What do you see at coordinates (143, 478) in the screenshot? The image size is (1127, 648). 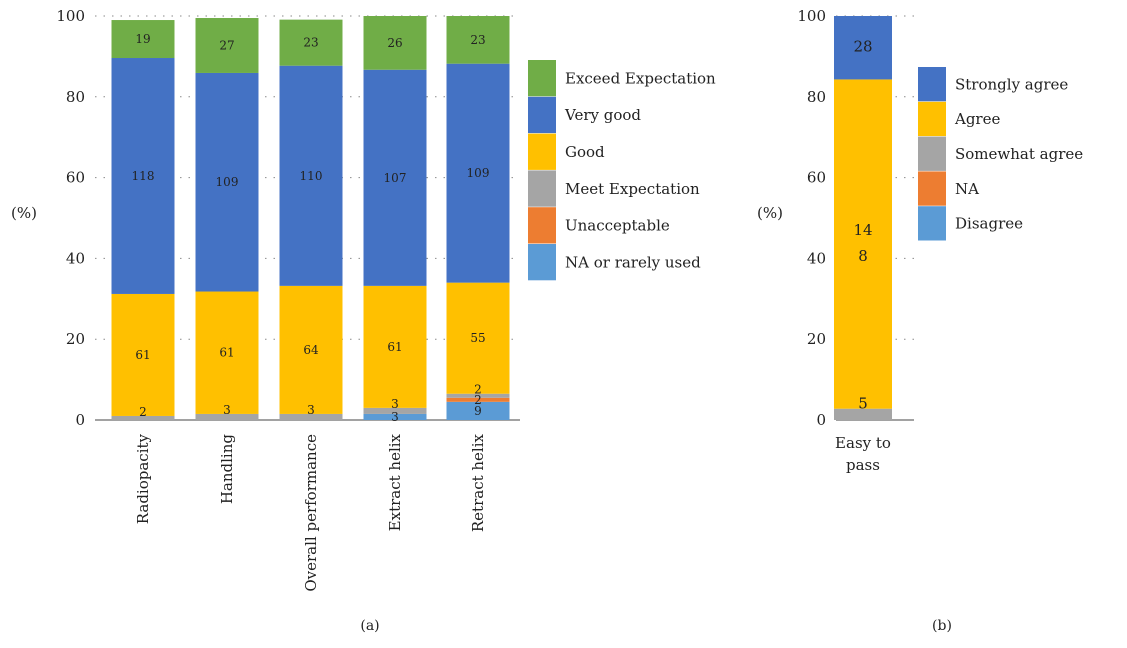 I see `x-category-label: Radiopacity` at bounding box center [143, 478].